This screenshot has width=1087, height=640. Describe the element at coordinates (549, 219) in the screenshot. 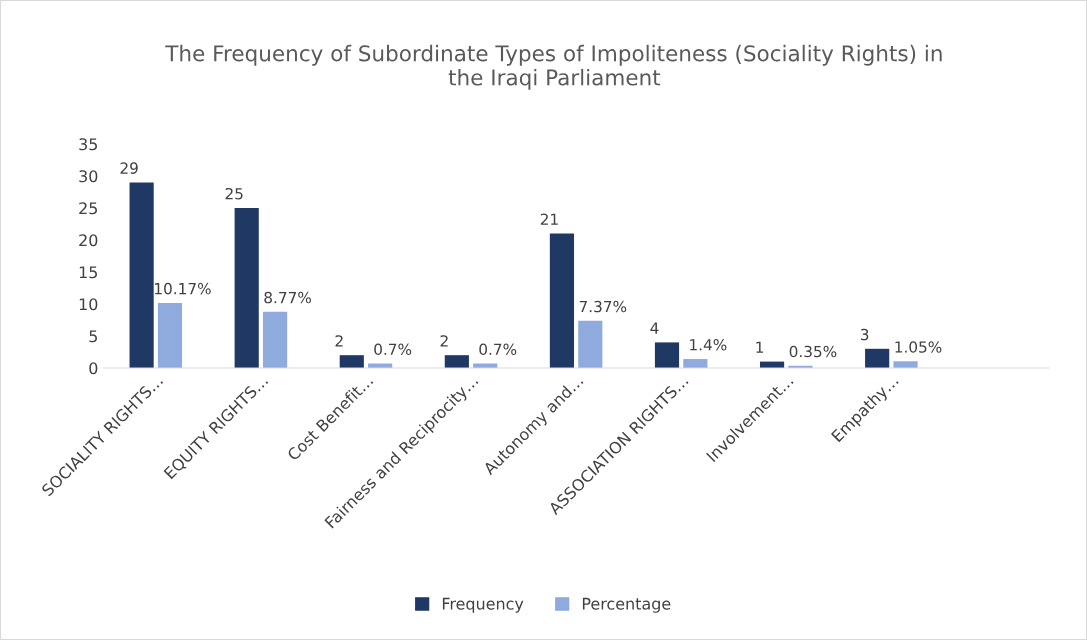

I see `data-label: 21` at that location.